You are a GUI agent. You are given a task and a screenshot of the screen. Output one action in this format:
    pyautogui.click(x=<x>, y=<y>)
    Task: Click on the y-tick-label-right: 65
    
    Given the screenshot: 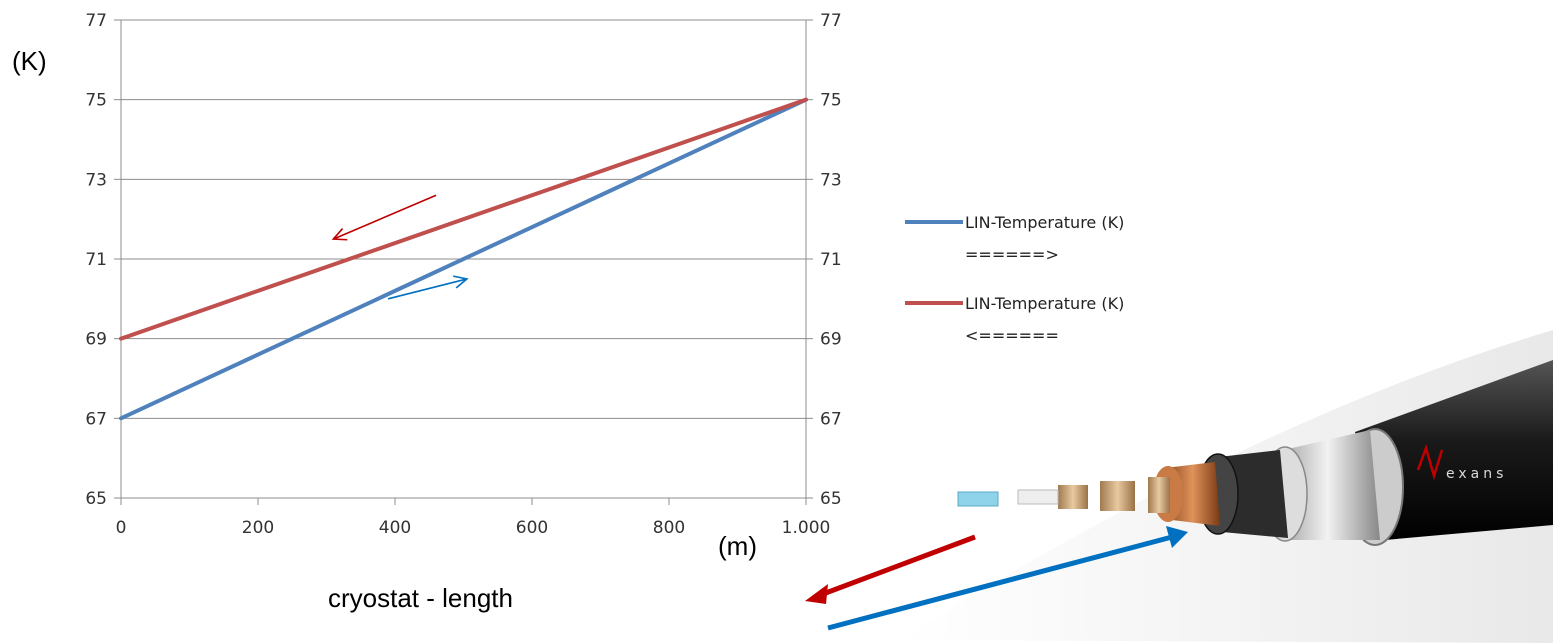 What is the action you would take?
    pyautogui.click(x=831, y=499)
    